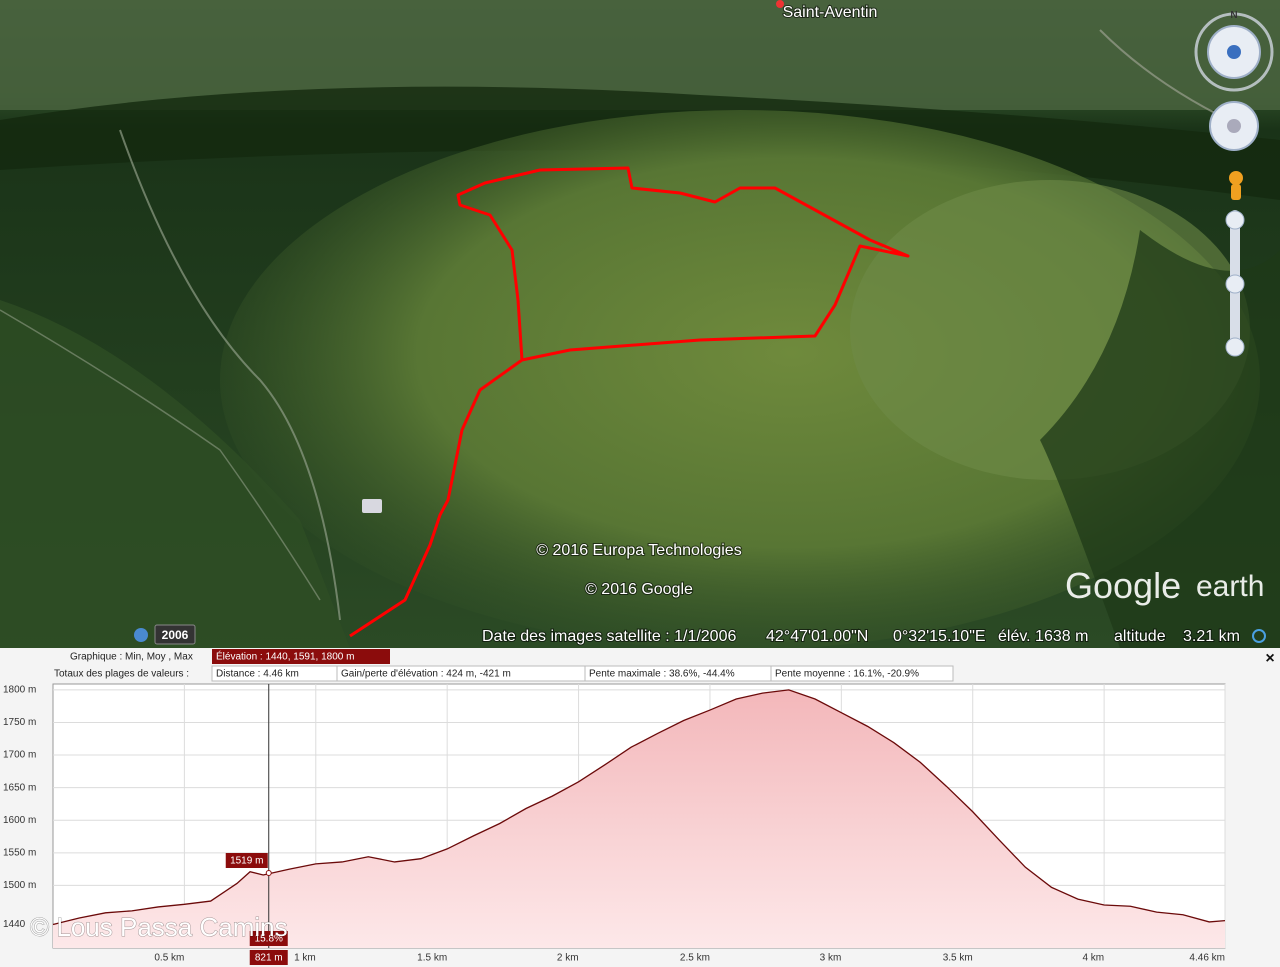  Describe the element at coordinates (1123, 585) in the screenshot. I see `logo: Google` at that location.